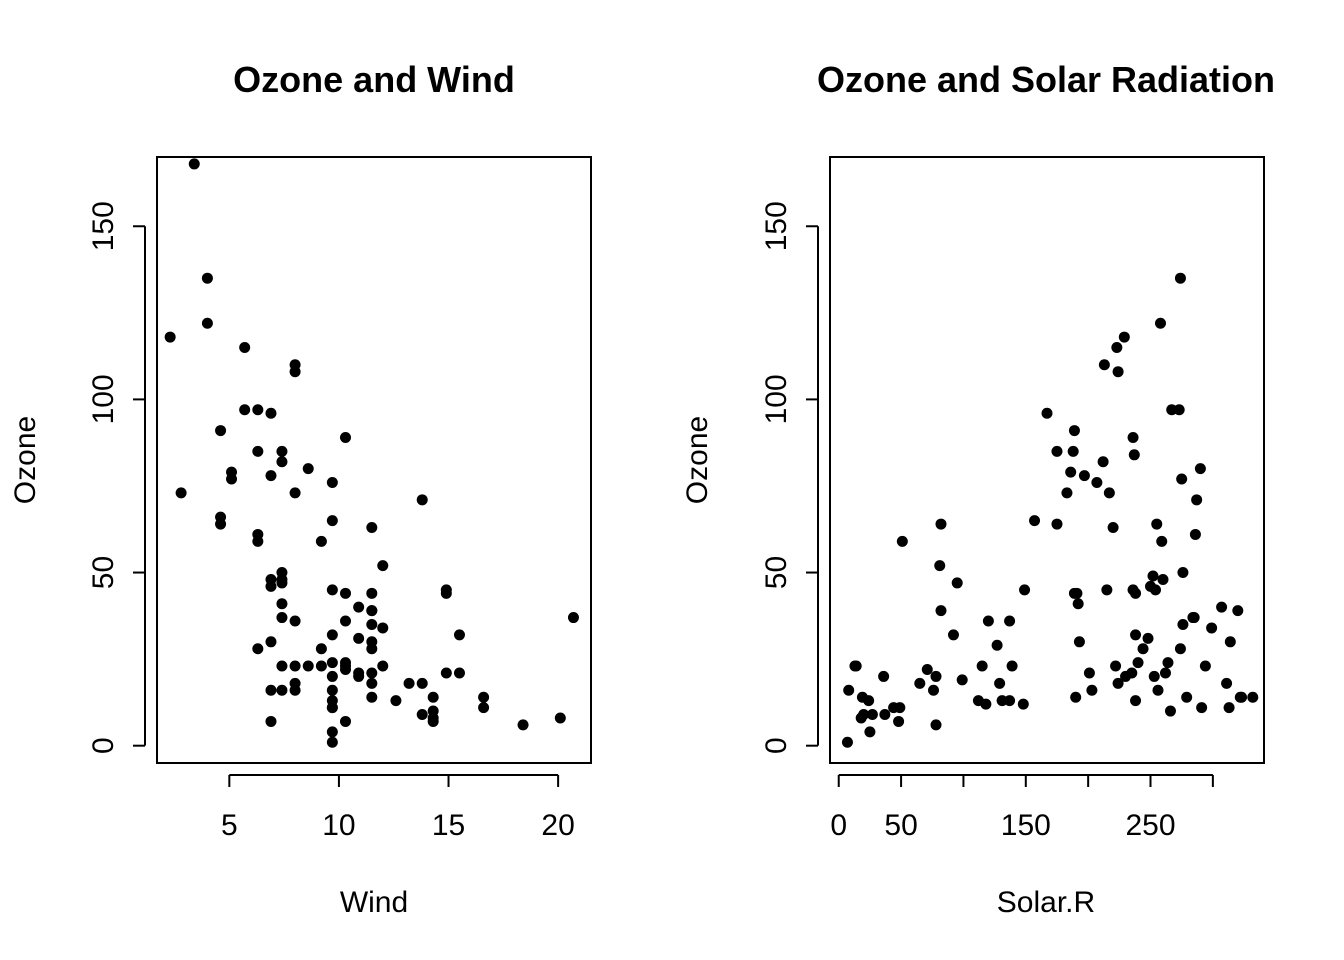 The height and width of the screenshot is (960, 1344). Describe the element at coordinates (557, 825) in the screenshot. I see `x-tick-label: 20` at that location.